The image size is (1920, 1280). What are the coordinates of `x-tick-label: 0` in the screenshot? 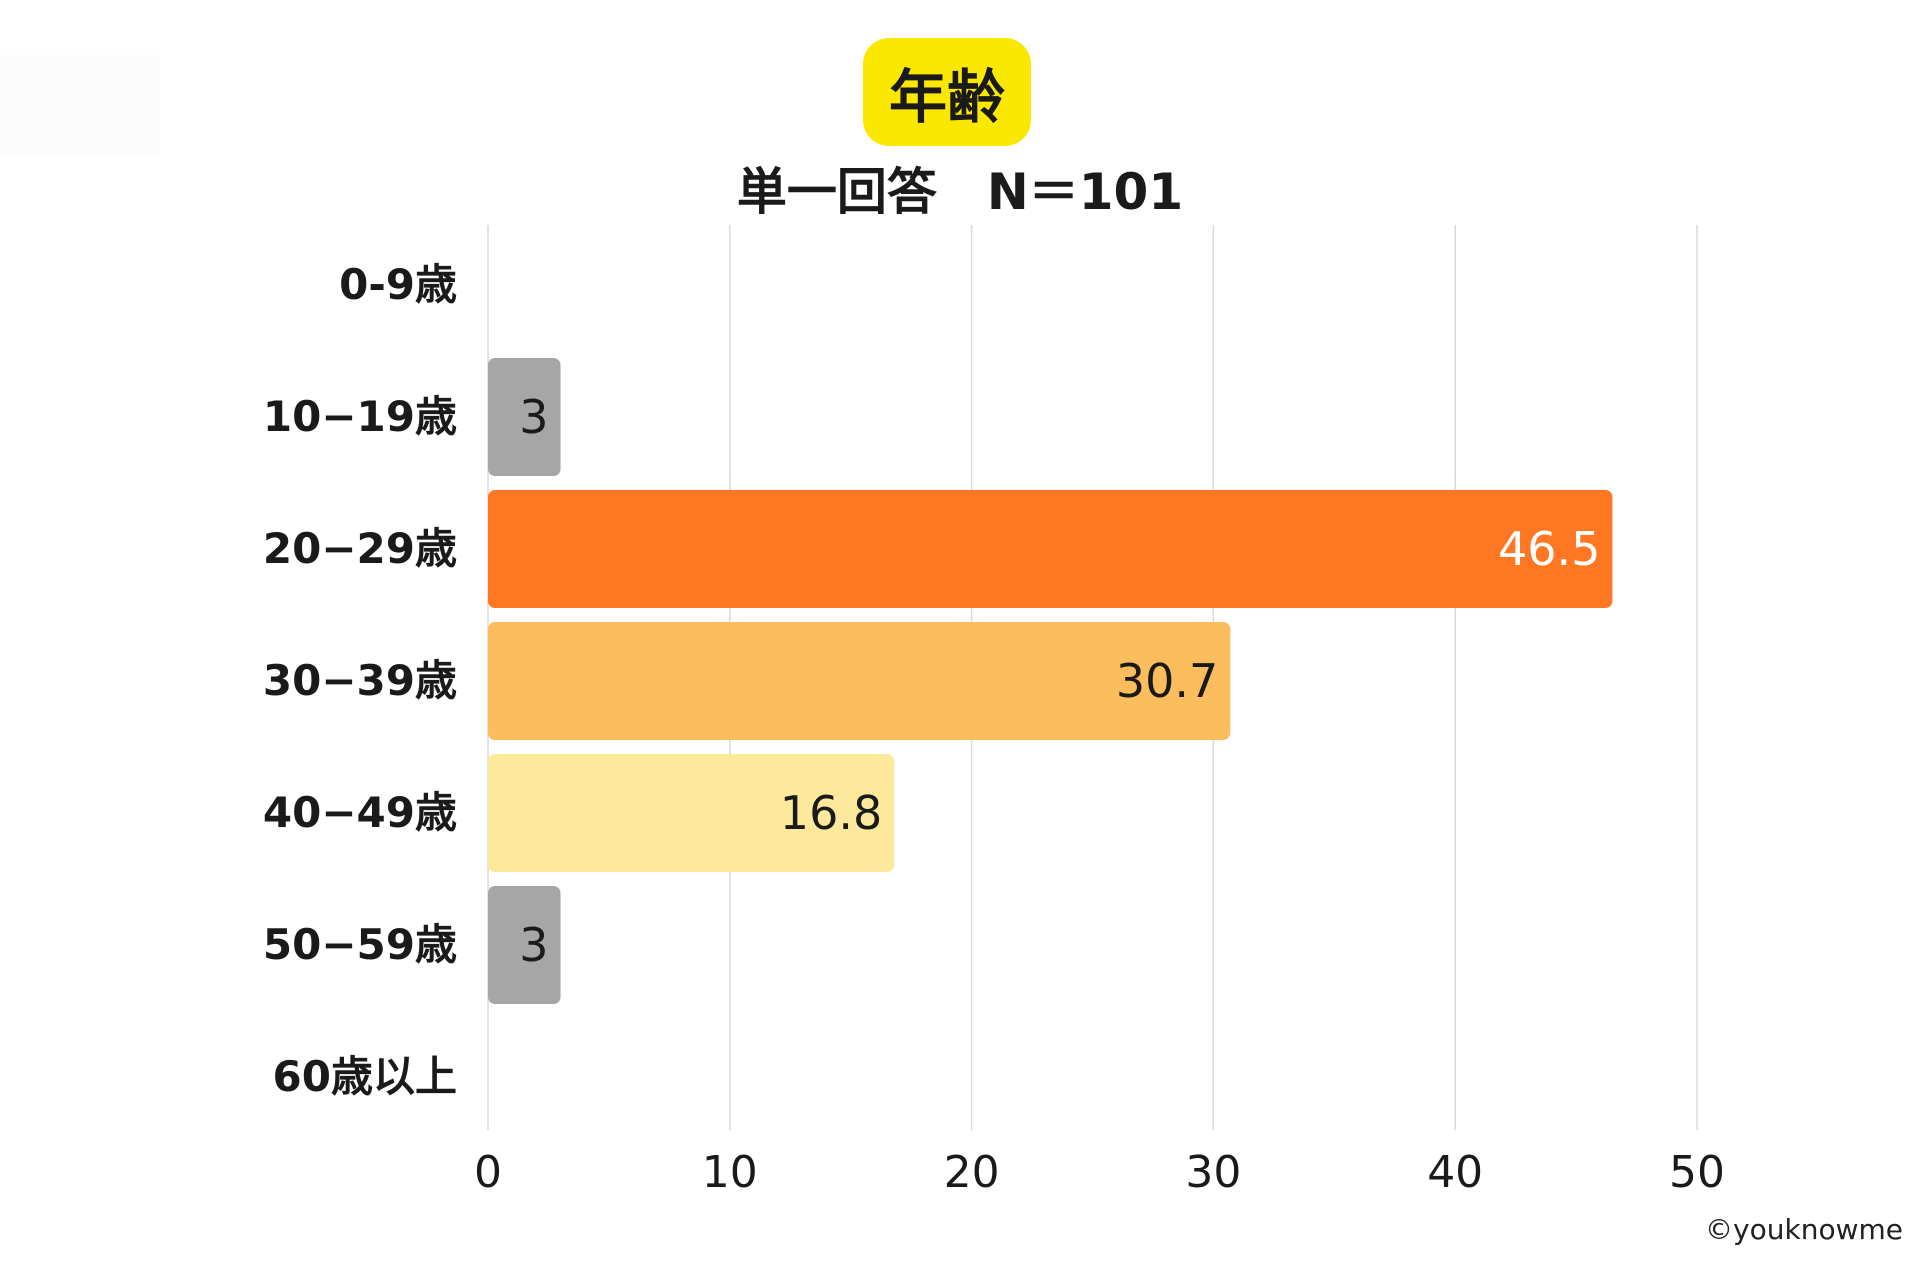 It's located at (488, 1172).